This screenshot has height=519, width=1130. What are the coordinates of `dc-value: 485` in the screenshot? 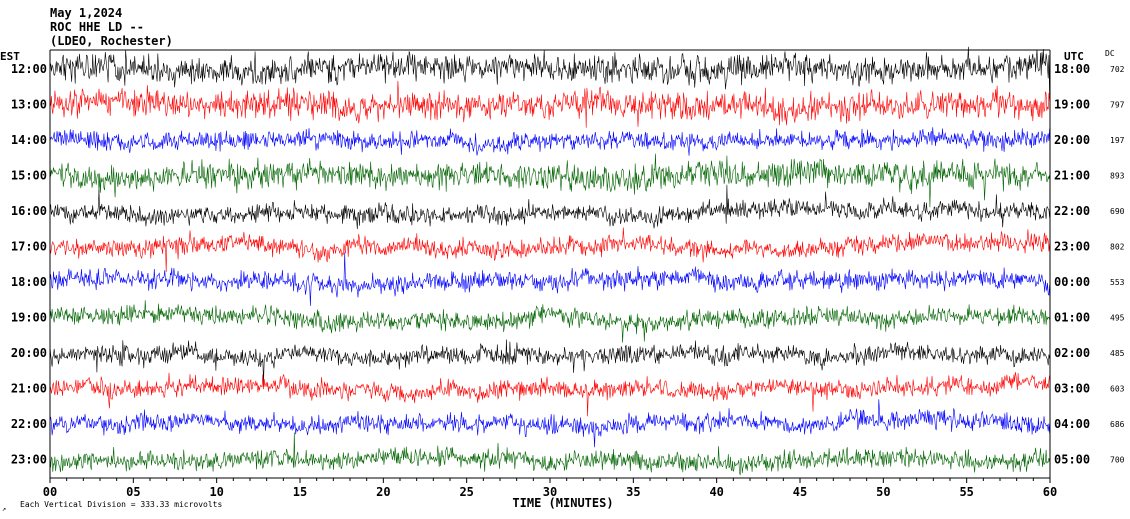 It's located at (1117, 353).